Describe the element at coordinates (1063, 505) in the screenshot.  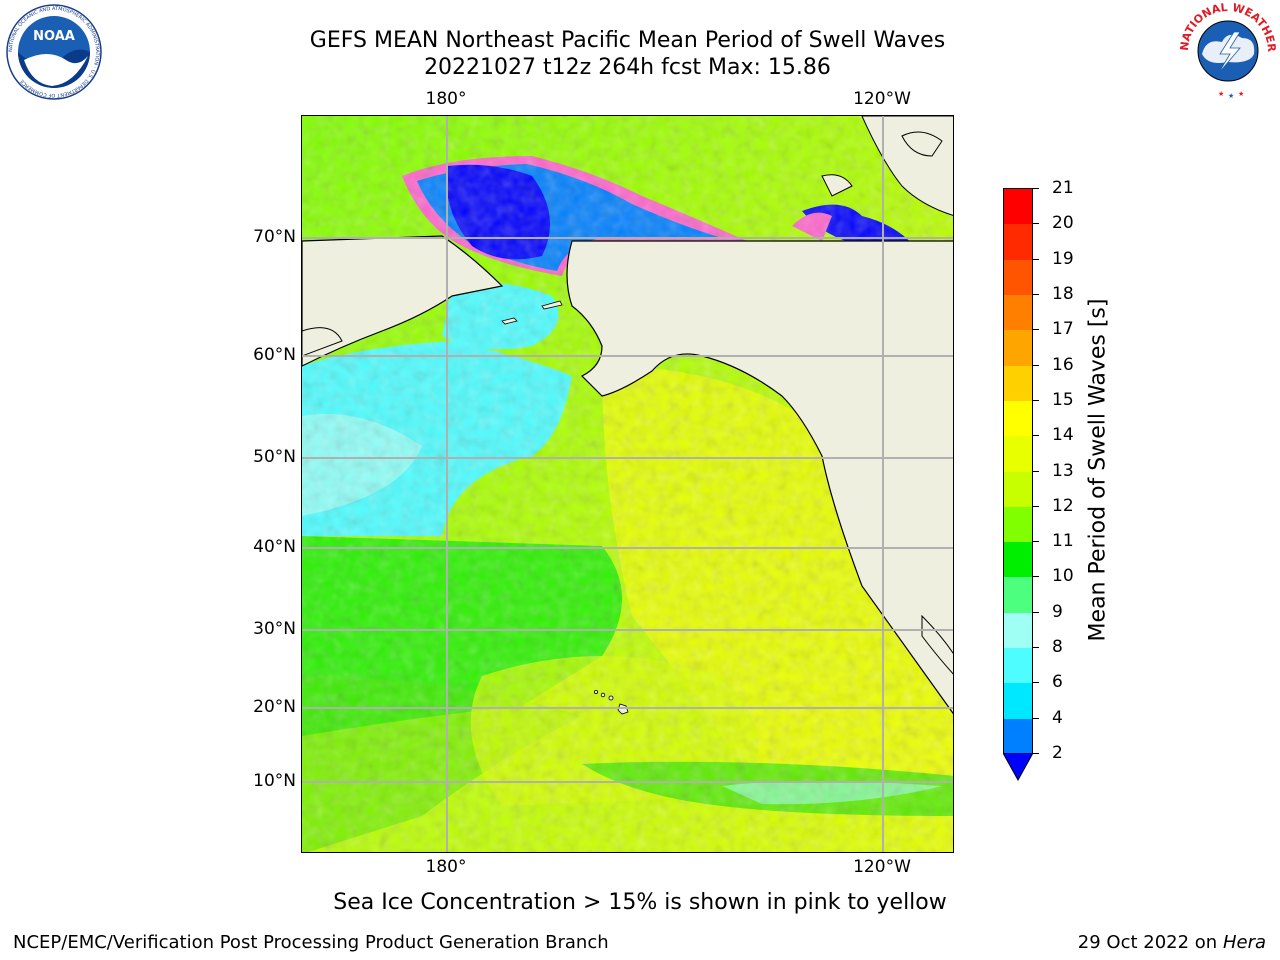
I see `colorbar-tick-label: 12` at that location.